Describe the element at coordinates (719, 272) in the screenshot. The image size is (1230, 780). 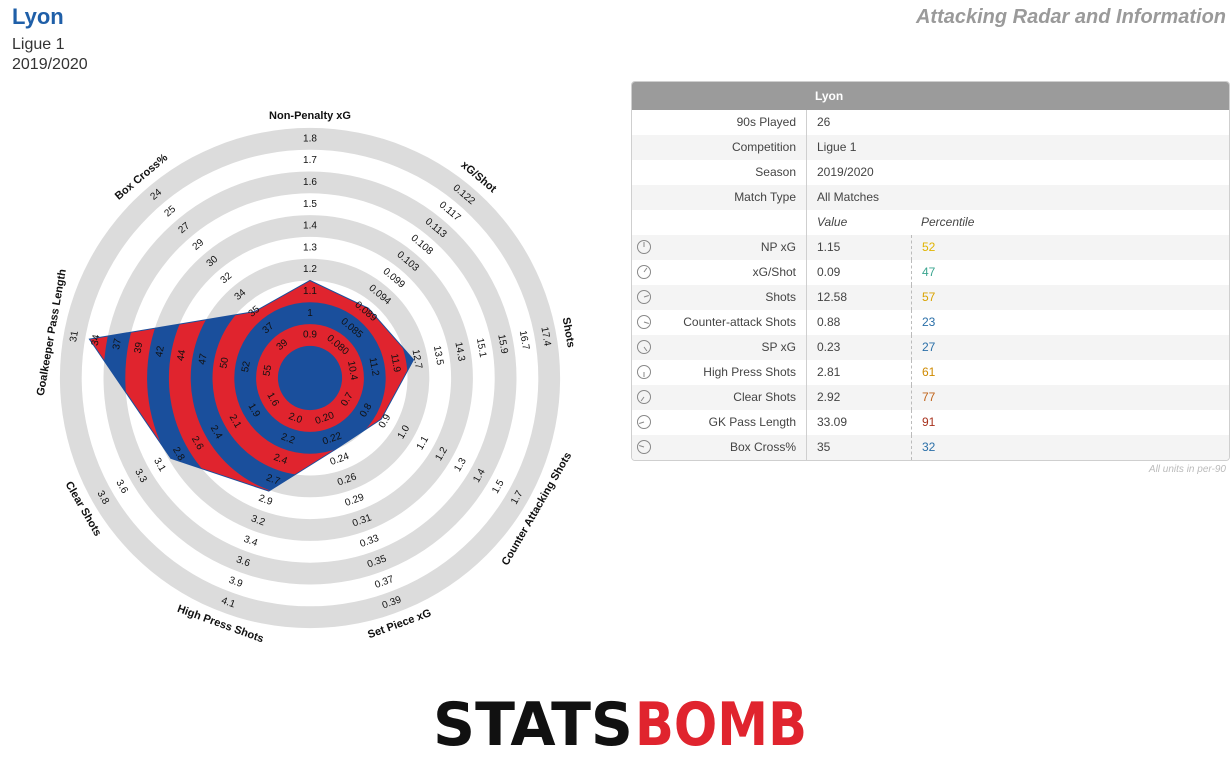
I see `metric-cell: xG/Shot` at that location.